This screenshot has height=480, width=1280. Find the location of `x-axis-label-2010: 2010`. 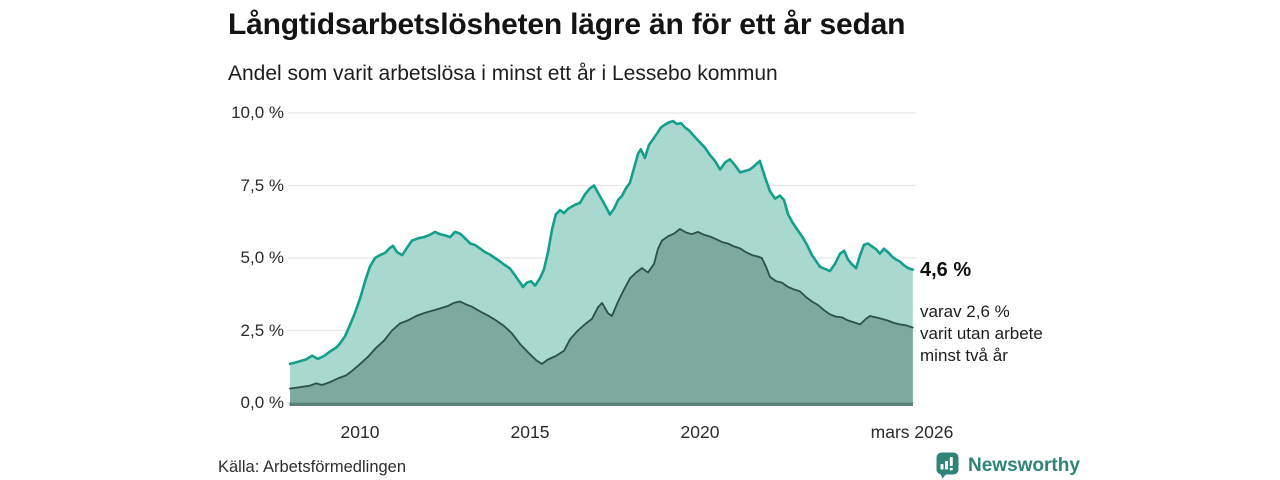

x-axis-label-2010: 2010 is located at coordinates (360, 432).